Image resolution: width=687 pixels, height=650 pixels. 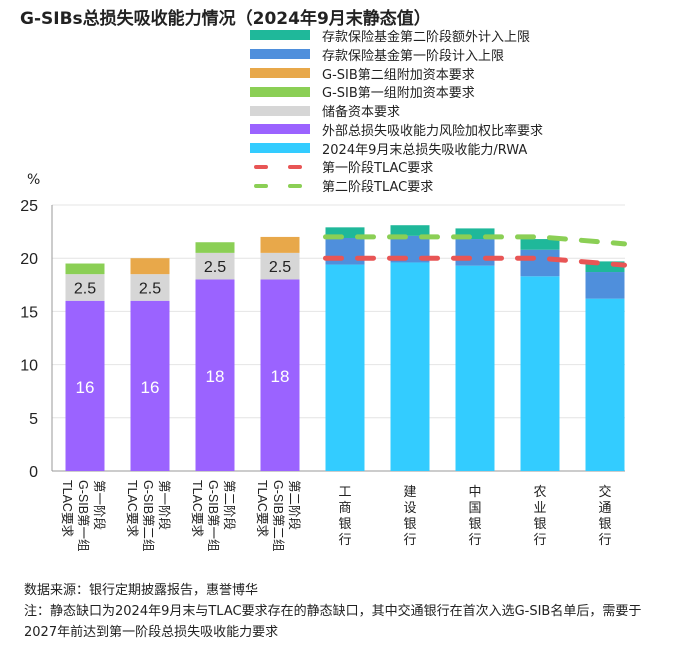 I want to click on x-tick-label: 交, so click(x=604, y=491).